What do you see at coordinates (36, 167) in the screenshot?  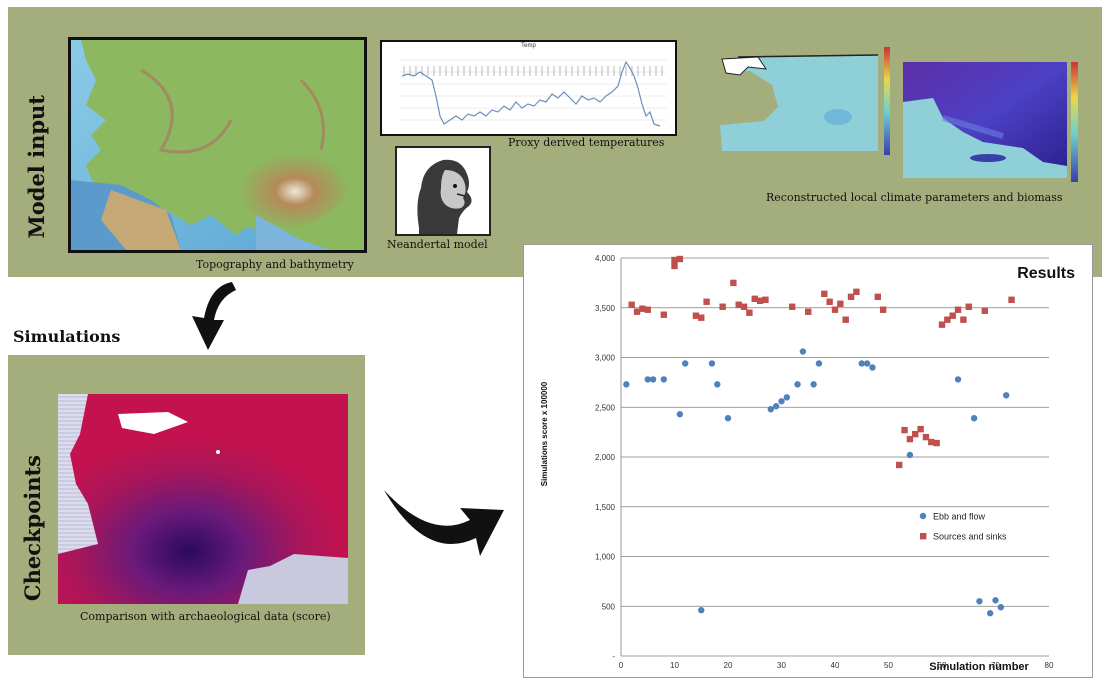 I see `model-input-label: Model input` at bounding box center [36, 167].